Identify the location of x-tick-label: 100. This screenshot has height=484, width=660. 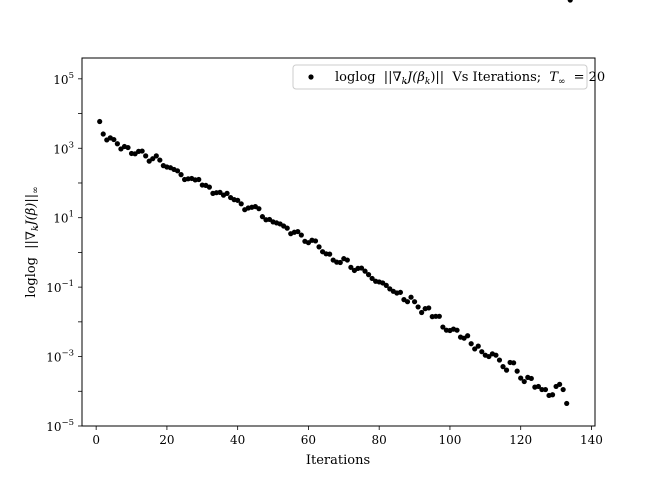
(449, 440).